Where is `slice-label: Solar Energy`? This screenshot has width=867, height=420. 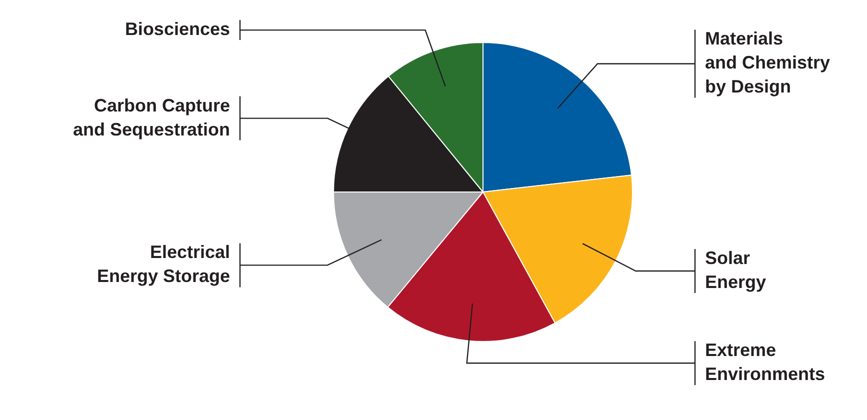
slice-label: Solar Energy is located at coordinates (735, 270).